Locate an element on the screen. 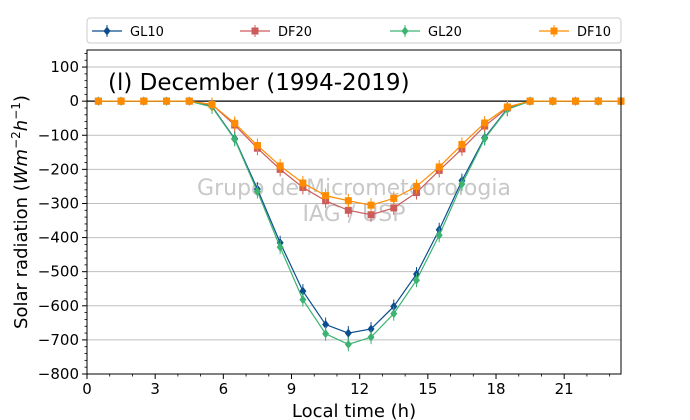 The height and width of the screenshot is (420, 690). legend-entry-df20: DF20 is located at coordinates (276, 32).